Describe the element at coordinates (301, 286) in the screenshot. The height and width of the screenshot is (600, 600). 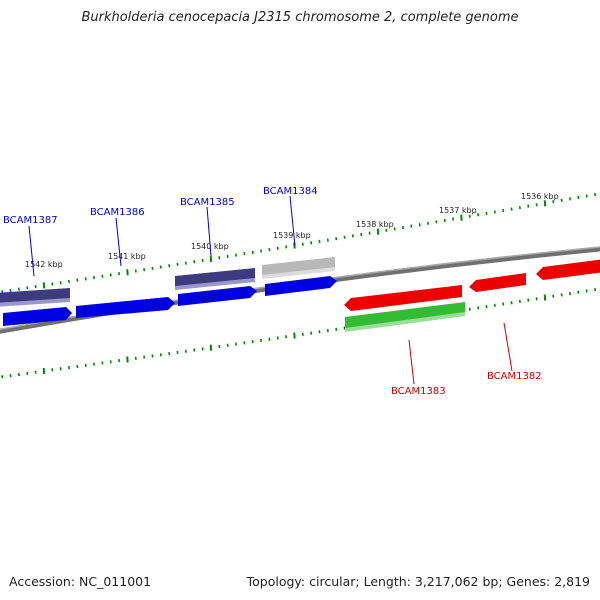
I see `gene-bcam1384-arrow` at that location.